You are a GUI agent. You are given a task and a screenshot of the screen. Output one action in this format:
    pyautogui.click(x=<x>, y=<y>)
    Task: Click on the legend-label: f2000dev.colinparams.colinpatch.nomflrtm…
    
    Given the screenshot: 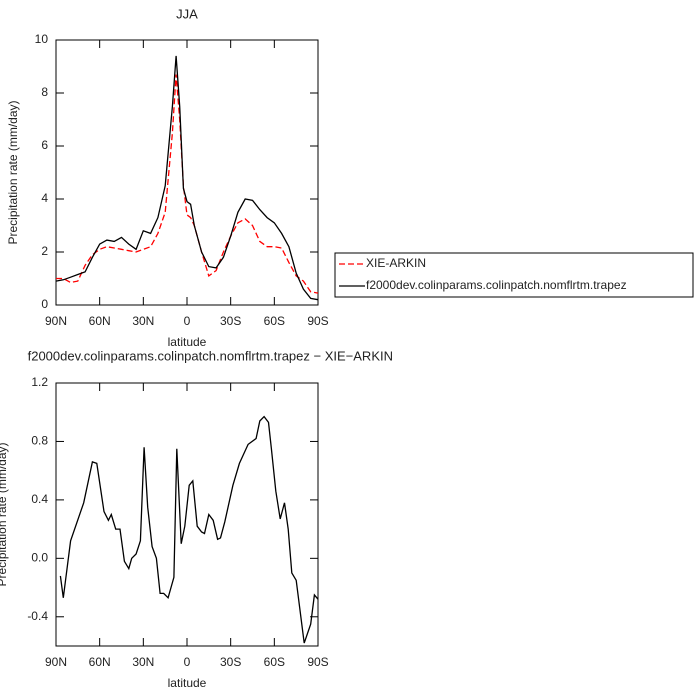 What is the action you would take?
    pyautogui.click(x=496, y=285)
    